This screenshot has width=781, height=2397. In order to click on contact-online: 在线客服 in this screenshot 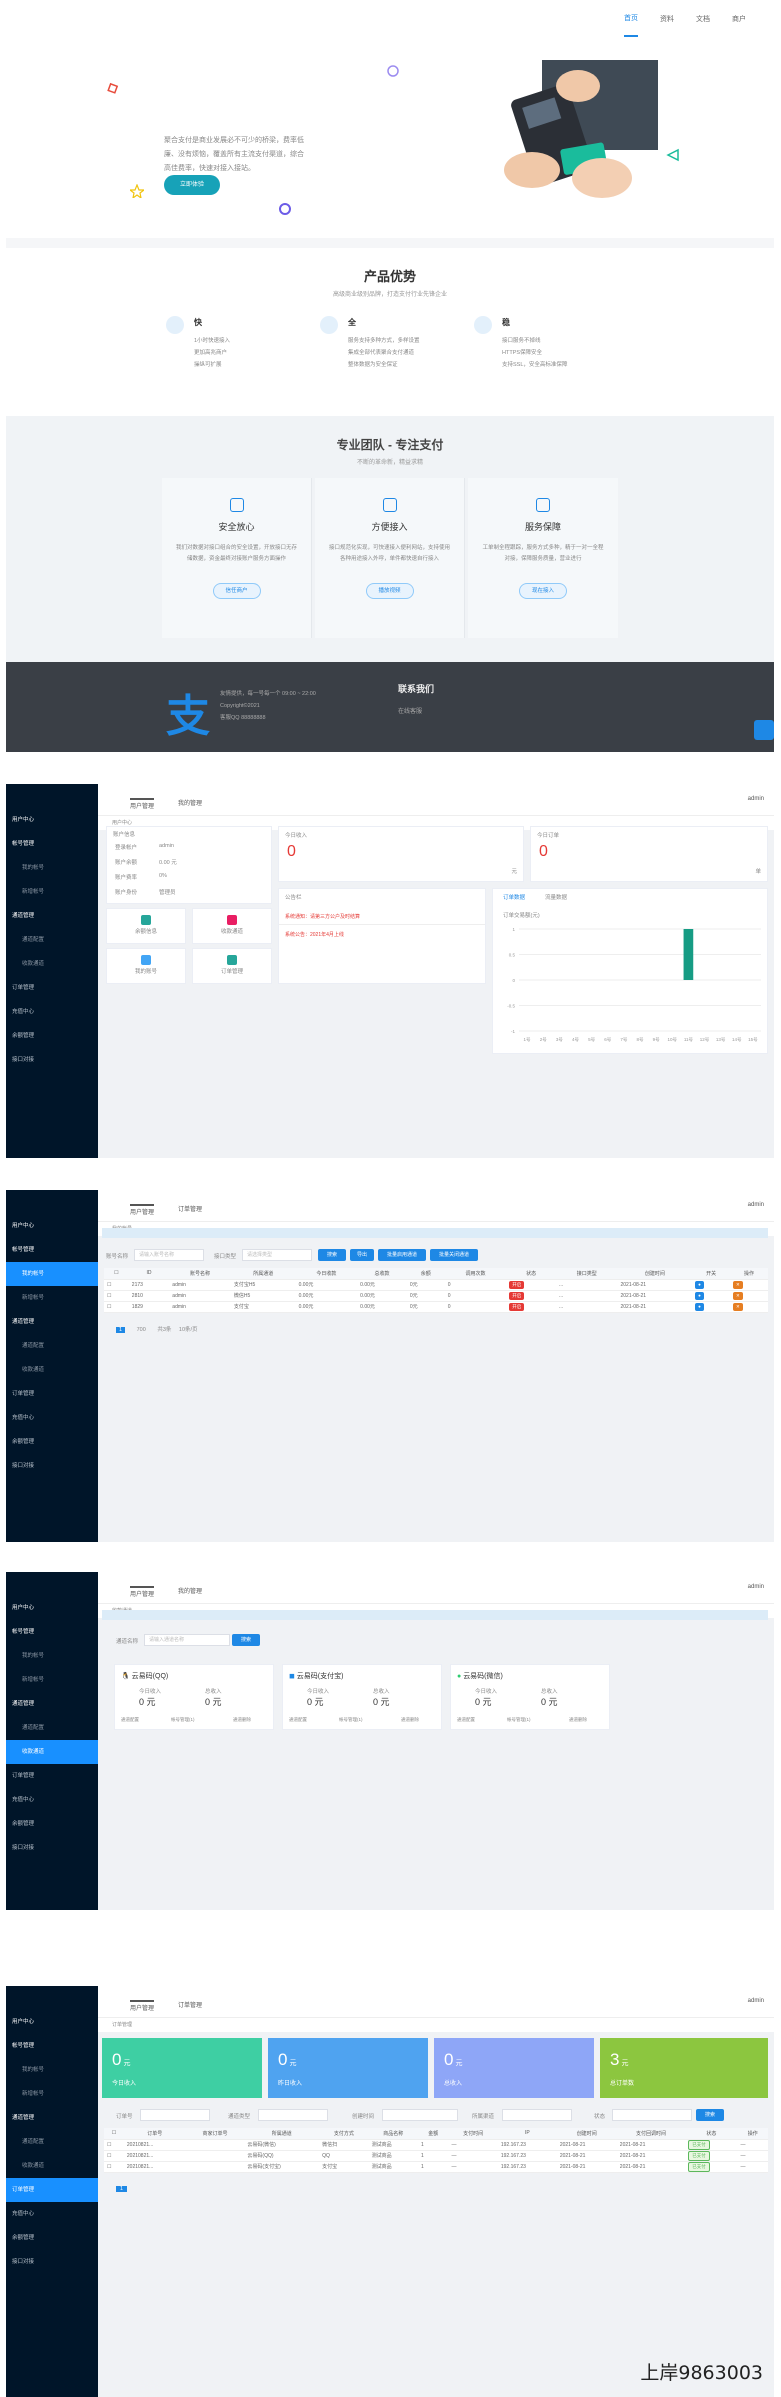, I will do `click(410, 712)`.